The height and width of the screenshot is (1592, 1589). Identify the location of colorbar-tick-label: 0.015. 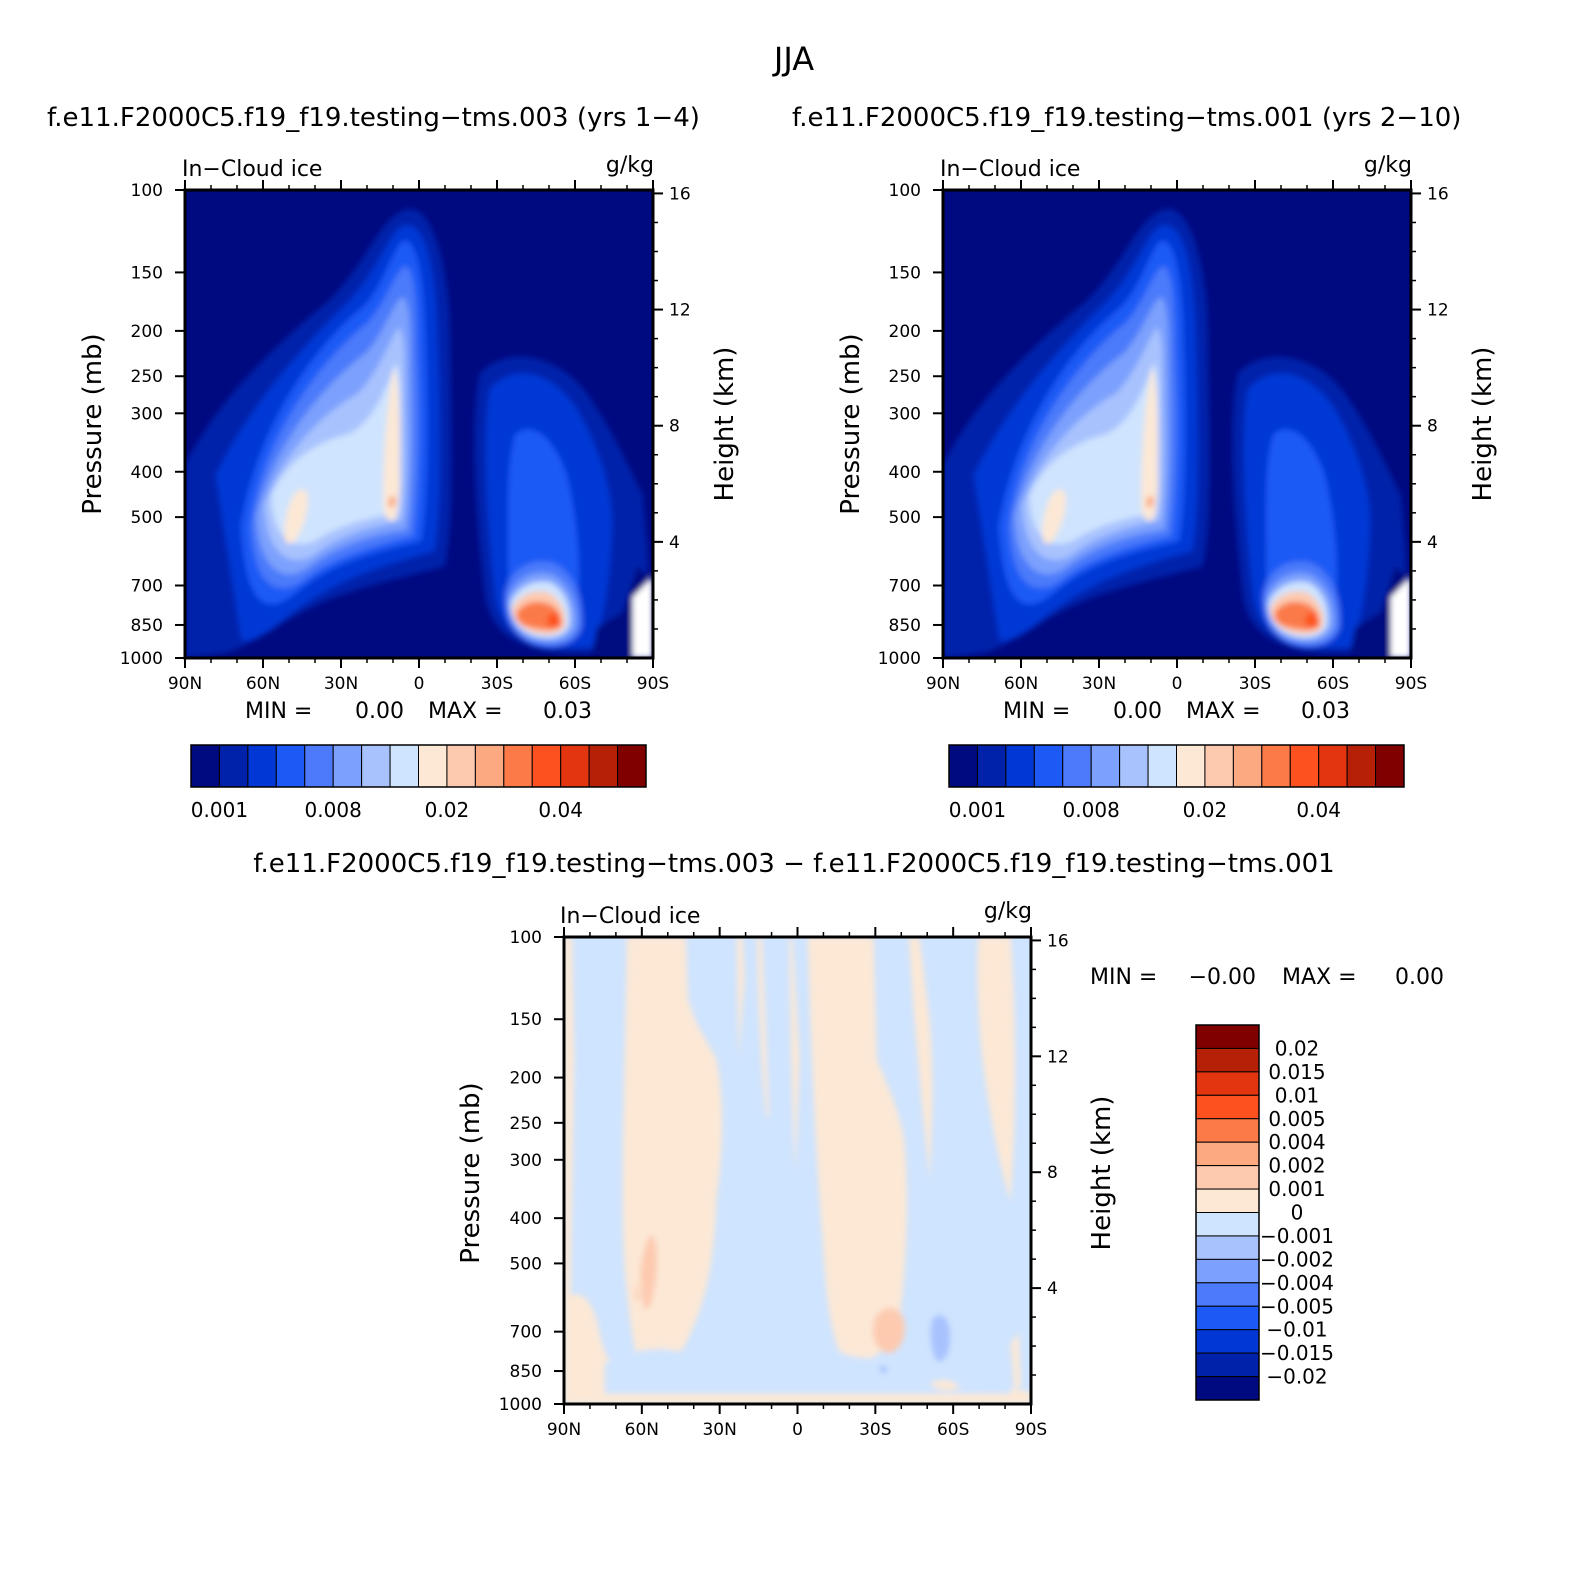
(1296, 1072).